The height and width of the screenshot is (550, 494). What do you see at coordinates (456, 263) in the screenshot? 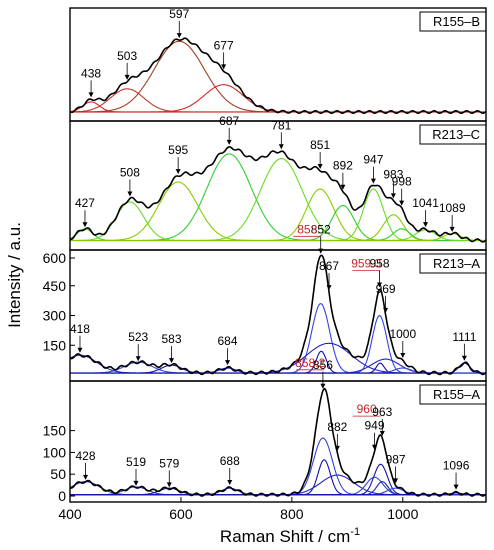
I see `panel-label-3: R213–A` at bounding box center [456, 263].